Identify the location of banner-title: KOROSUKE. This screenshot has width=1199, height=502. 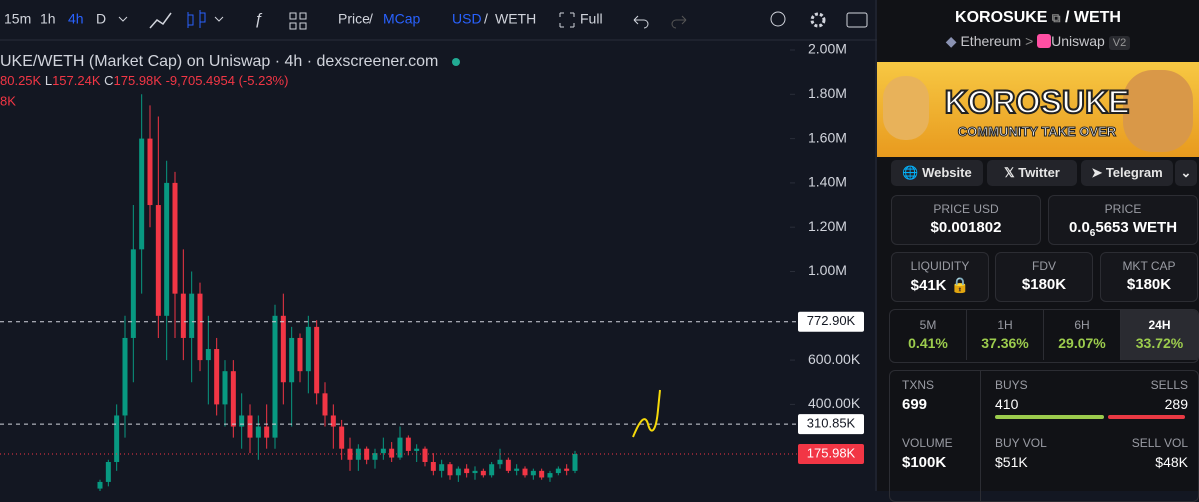
(1037, 102).